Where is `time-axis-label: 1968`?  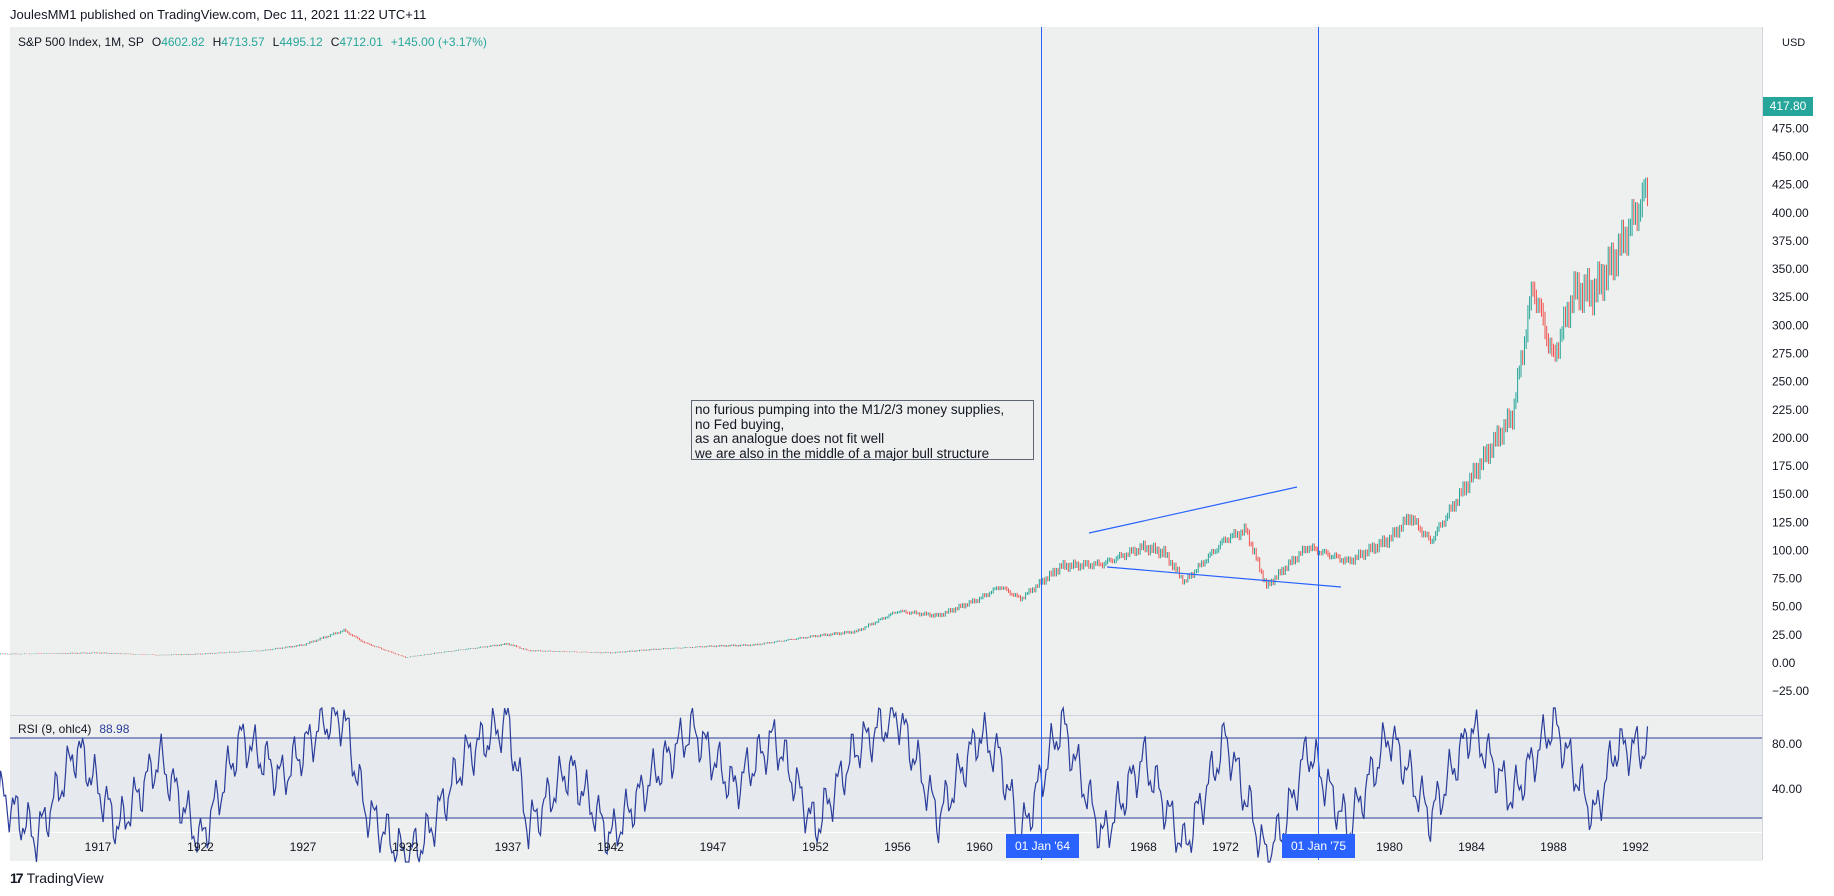 time-axis-label: 1968 is located at coordinates (1143, 847).